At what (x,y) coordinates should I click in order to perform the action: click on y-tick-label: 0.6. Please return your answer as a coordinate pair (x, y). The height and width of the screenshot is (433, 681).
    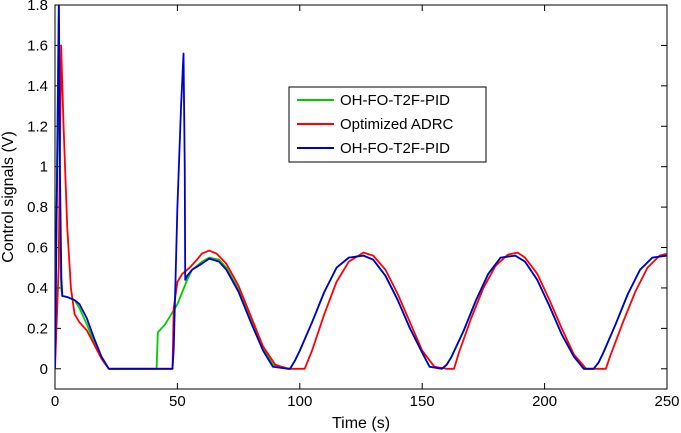
    Looking at the image, I should click on (37, 248).